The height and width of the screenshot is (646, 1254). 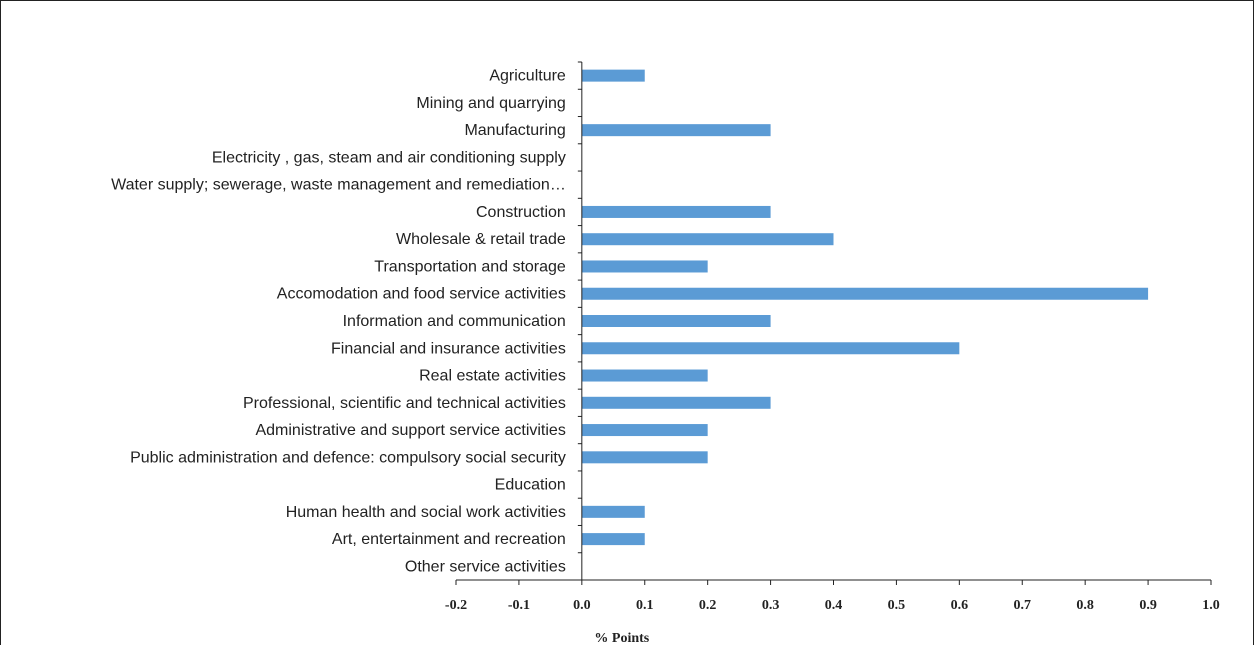 What do you see at coordinates (1023, 605) in the screenshot?
I see `x-tick-label: 0.7` at bounding box center [1023, 605].